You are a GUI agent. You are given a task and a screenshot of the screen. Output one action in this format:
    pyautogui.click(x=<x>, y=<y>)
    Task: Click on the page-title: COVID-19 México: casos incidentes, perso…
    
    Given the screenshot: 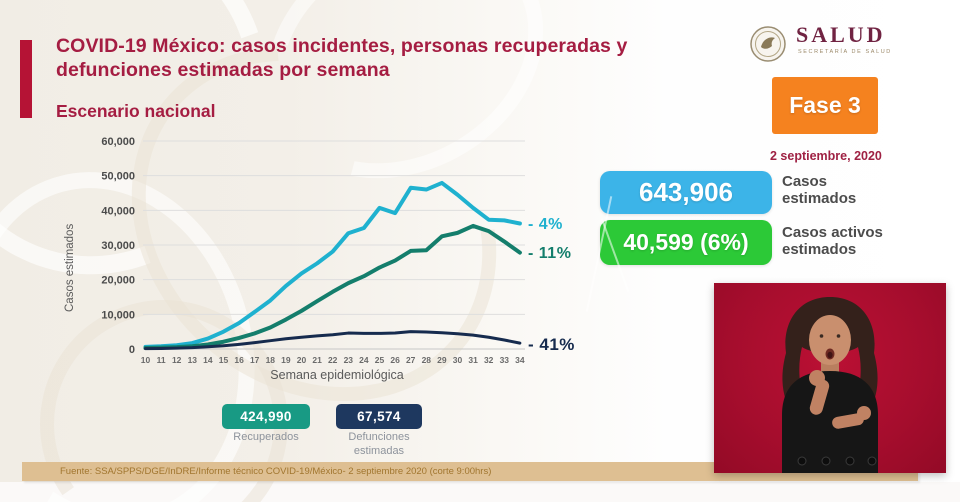 What is the action you would take?
    pyautogui.click(x=342, y=58)
    